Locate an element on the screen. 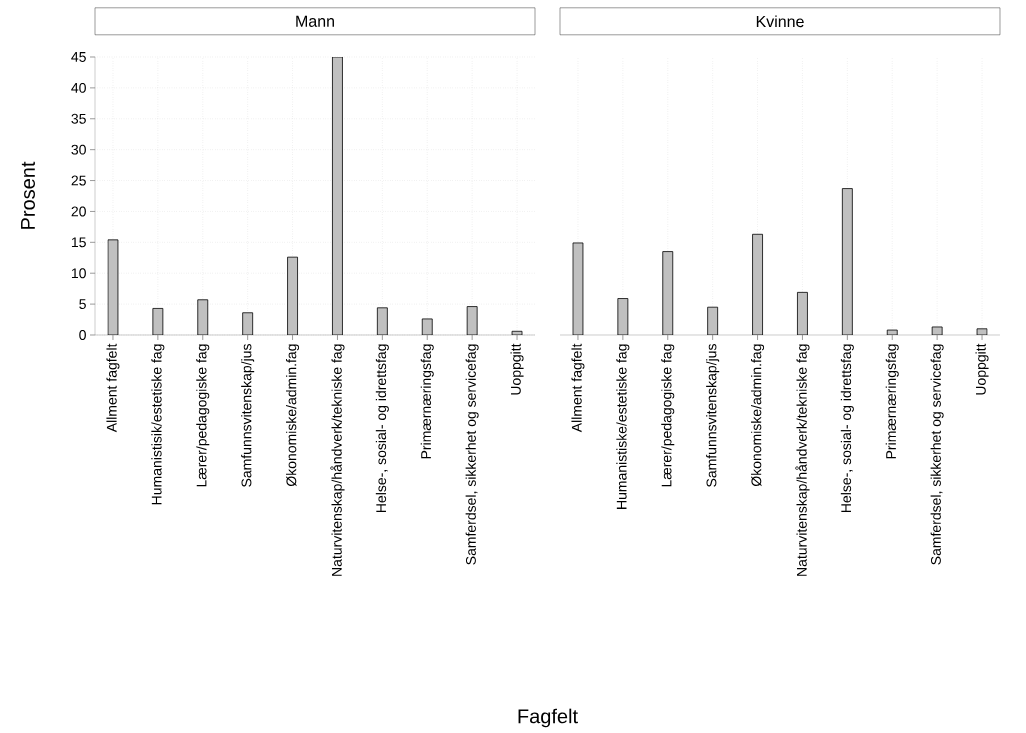 The width and height of the screenshot is (1026, 733). y-tick-label: 30 is located at coordinates (78, 149).